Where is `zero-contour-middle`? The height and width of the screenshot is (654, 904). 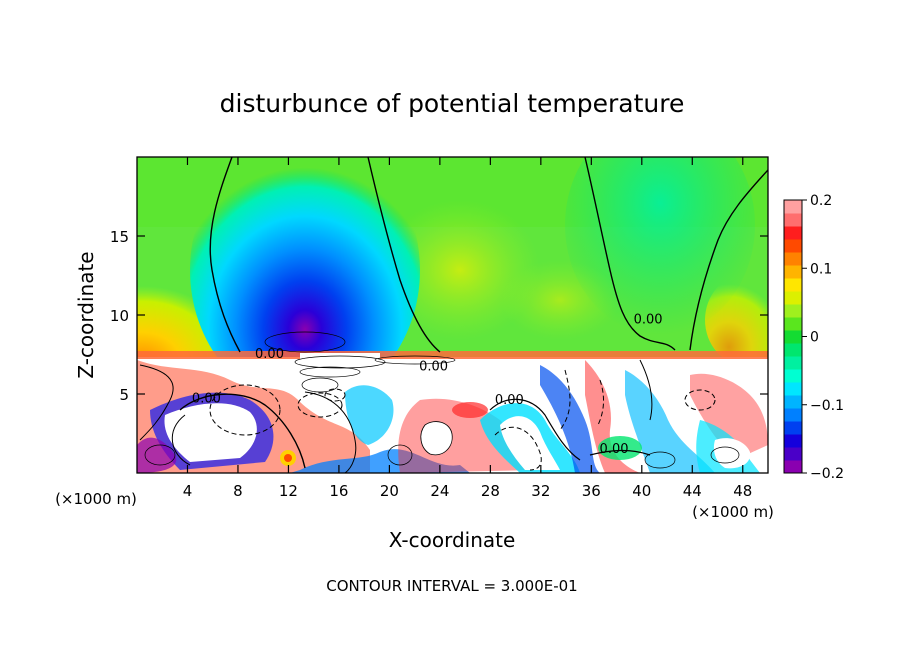
zero-contour-middle is located at coordinates (404, 255).